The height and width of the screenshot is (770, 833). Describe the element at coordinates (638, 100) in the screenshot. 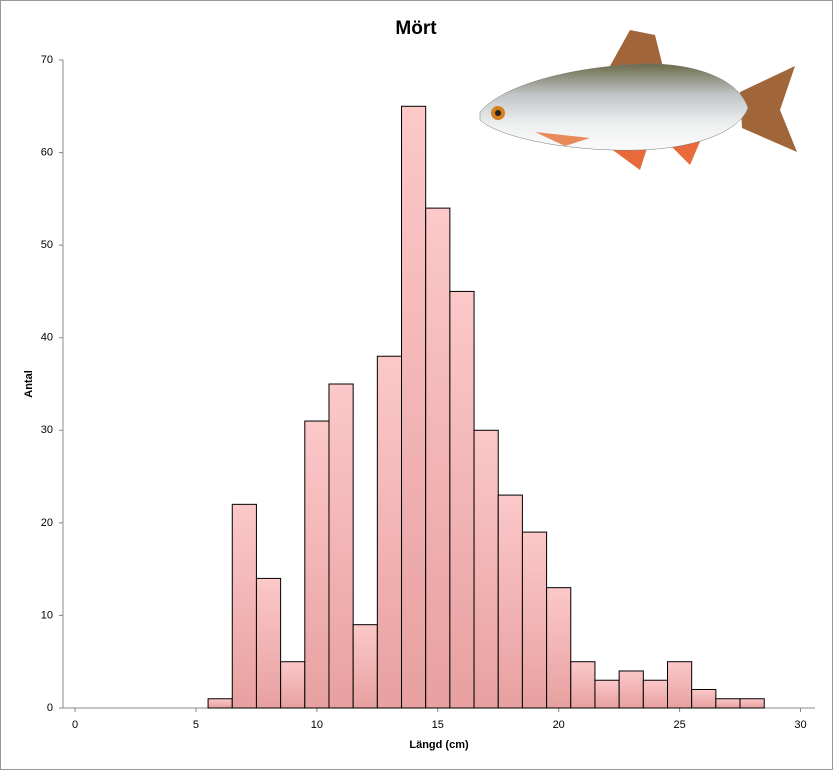

I see `fish-illustration` at that location.